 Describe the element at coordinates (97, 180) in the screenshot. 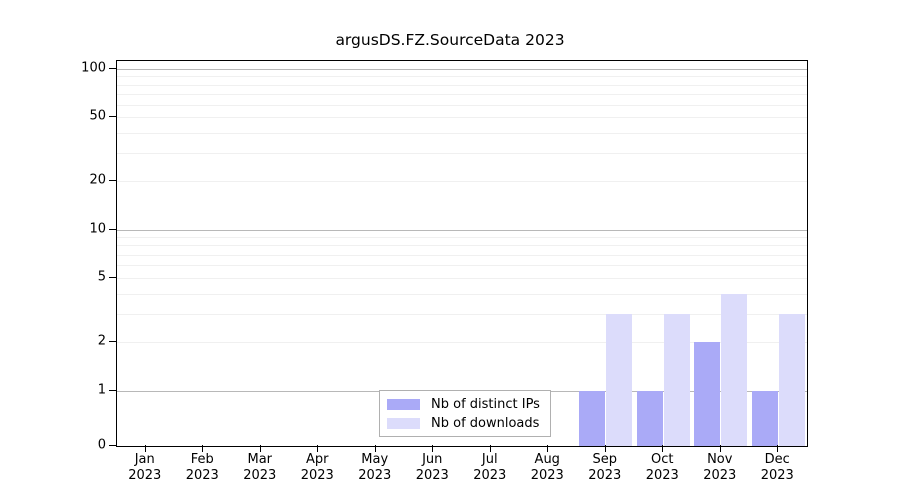

I see `y-tick-label: 20` at that location.